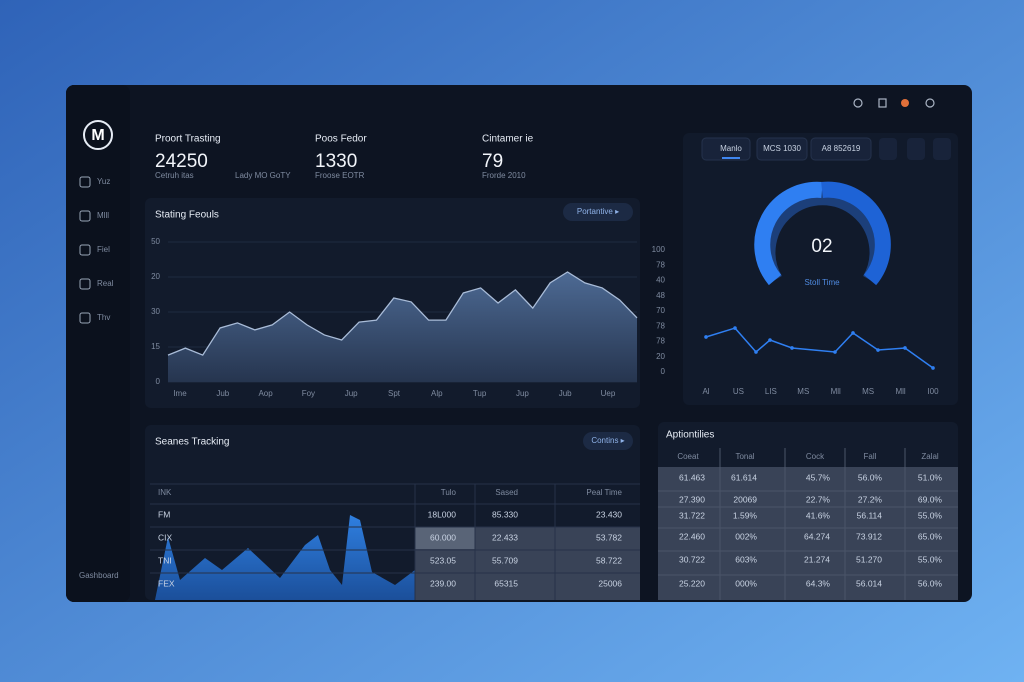 The height and width of the screenshot is (682, 1024). Describe the element at coordinates (692, 536) in the screenshot. I see `table-cell: 22.460` at that location.